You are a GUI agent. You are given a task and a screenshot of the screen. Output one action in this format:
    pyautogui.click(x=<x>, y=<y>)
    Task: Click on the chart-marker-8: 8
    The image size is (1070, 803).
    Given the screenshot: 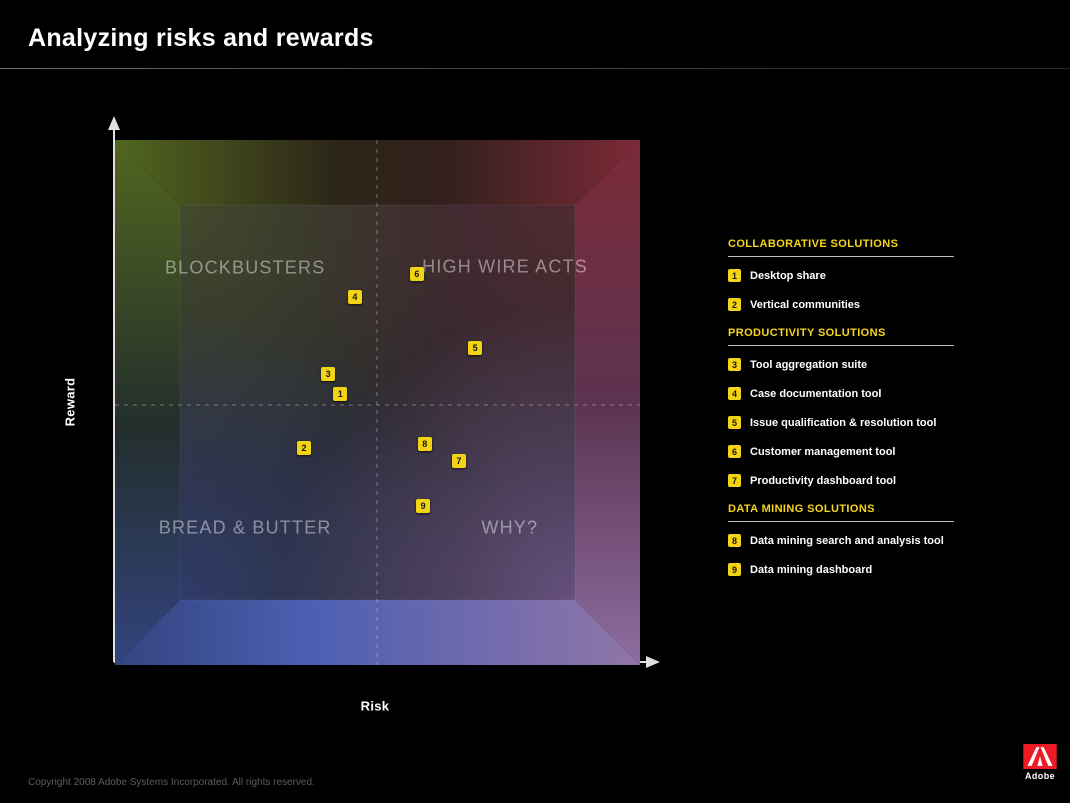 What is the action you would take?
    pyautogui.click(x=424, y=443)
    